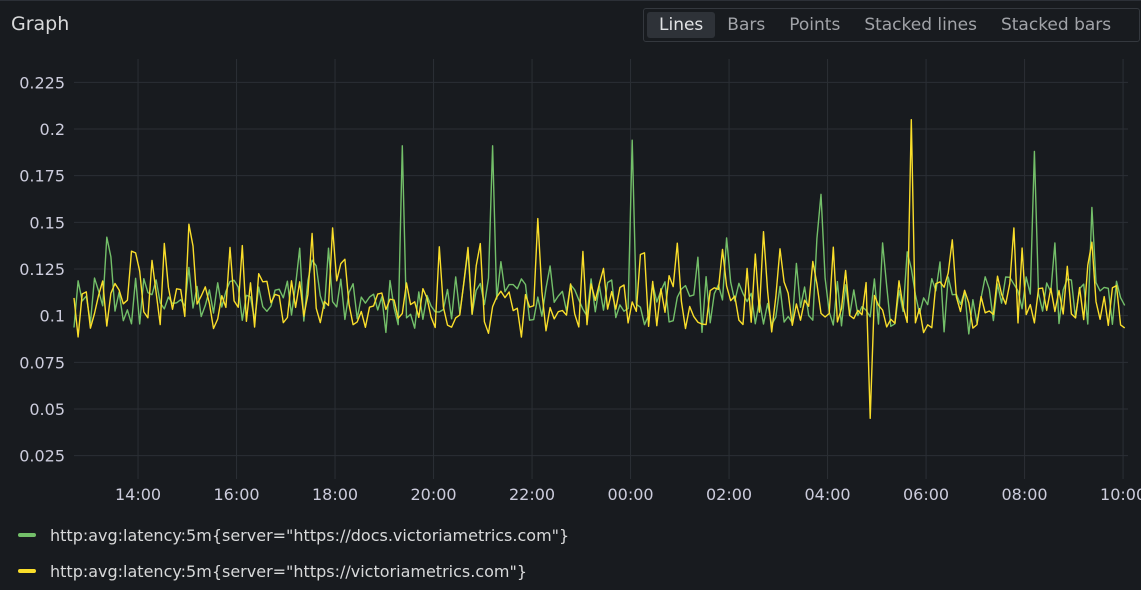 This screenshot has width=1141, height=590. I want to click on x-tick-label: 16:00, so click(236, 494).